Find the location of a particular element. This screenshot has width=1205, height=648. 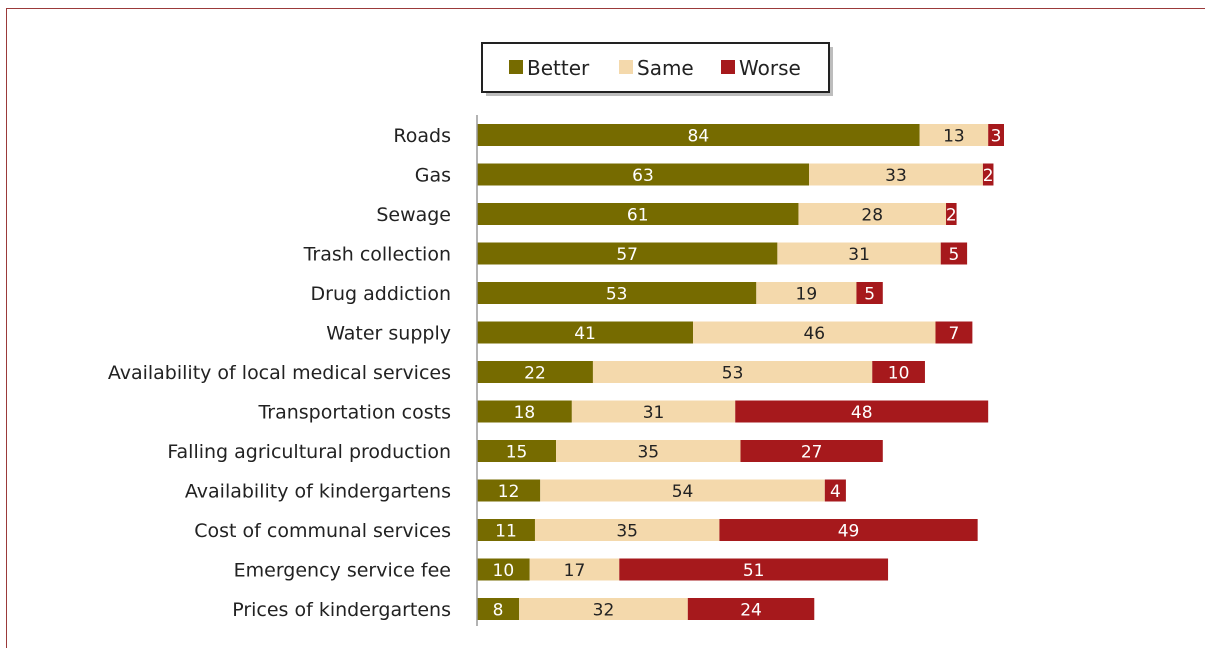

legend-box is located at coordinates (655, 67).